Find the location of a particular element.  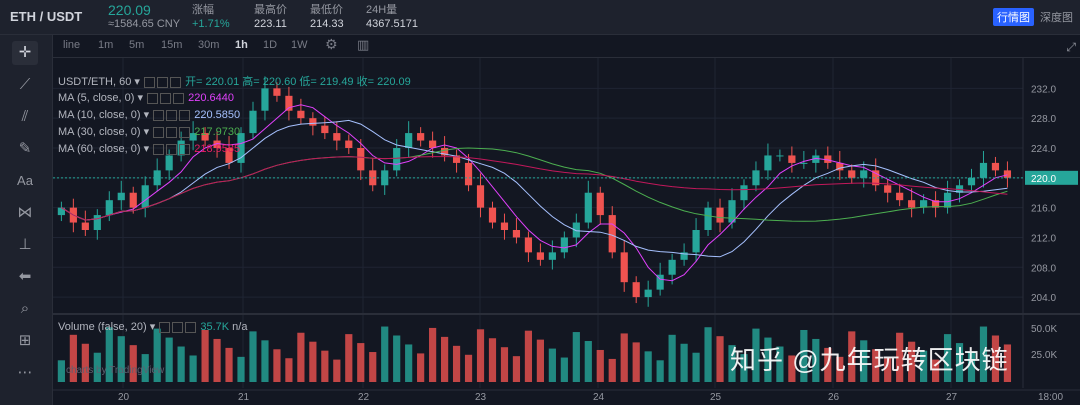

pattern-icon: ⋈ is located at coordinates (25, 212).